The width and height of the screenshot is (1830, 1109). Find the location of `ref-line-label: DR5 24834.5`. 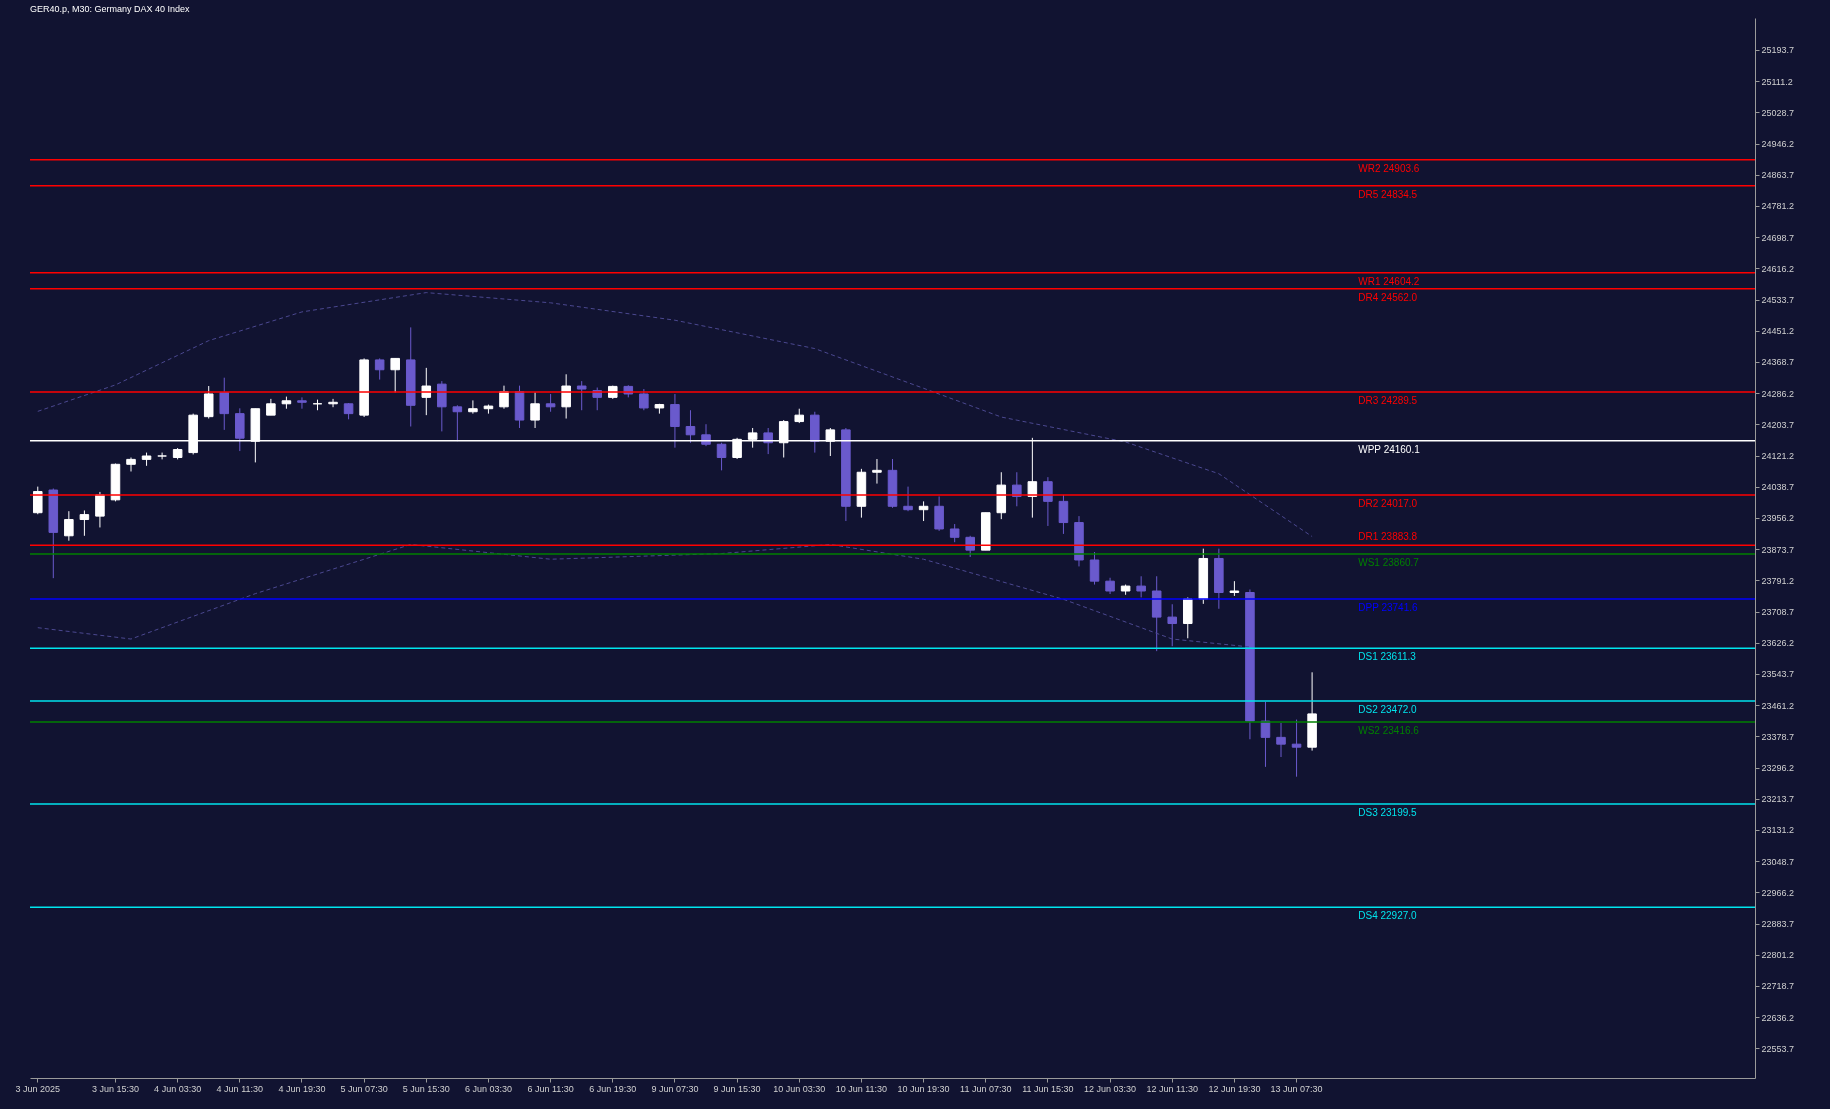

ref-line-label: DR5 24834.5 is located at coordinates (1388, 194).